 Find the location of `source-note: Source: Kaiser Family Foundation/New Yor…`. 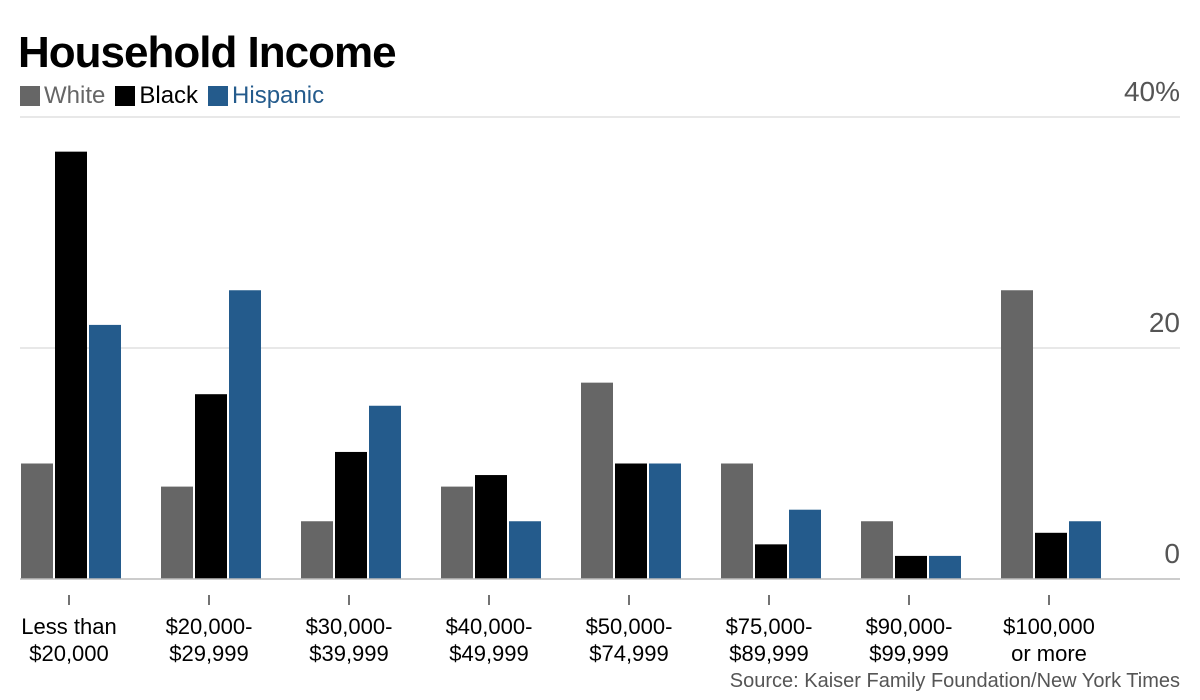

source-note: Source: Kaiser Family Foundation/New Yor… is located at coordinates (954, 681).